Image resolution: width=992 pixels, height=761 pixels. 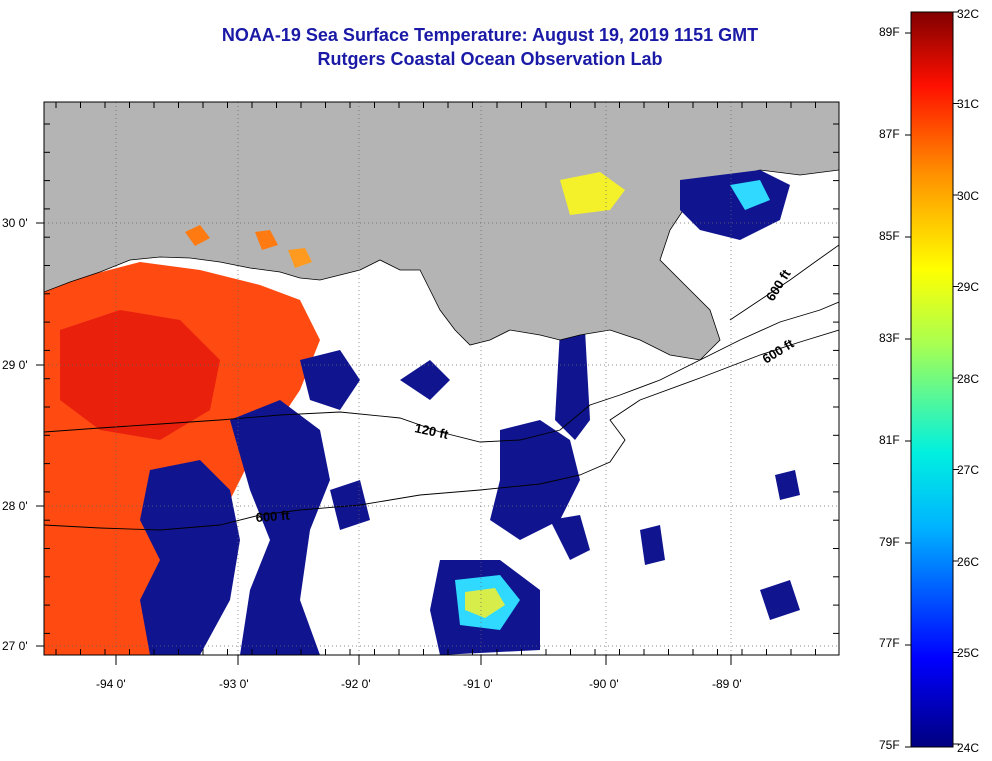 I want to click on contour-label-600ft-west: 600 ft, so click(x=273, y=516).